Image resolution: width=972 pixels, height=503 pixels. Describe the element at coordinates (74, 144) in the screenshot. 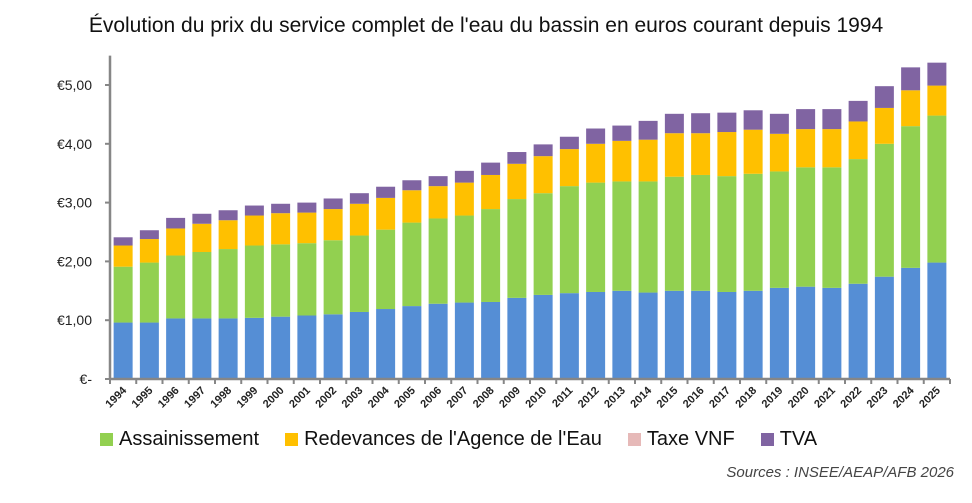

I see `y-tick-label: €4,00` at that location.